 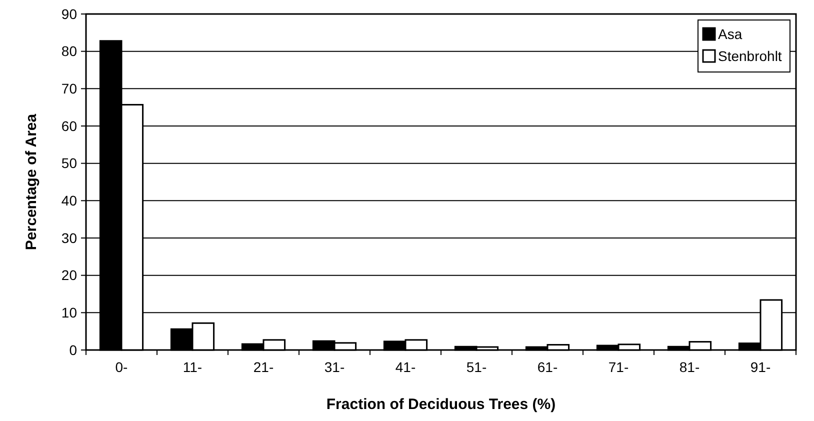 I want to click on x-tick-label: 11-, so click(x=192, y=367).